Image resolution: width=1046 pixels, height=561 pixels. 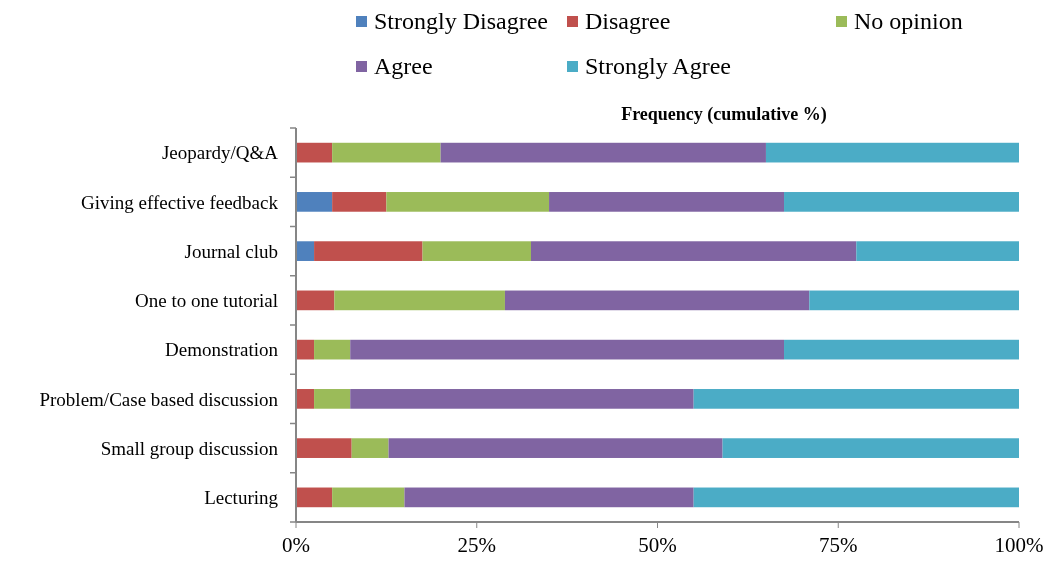 I want to click on y-tick-label: Jeopardy/Q&A, so click(x=220, y=153).